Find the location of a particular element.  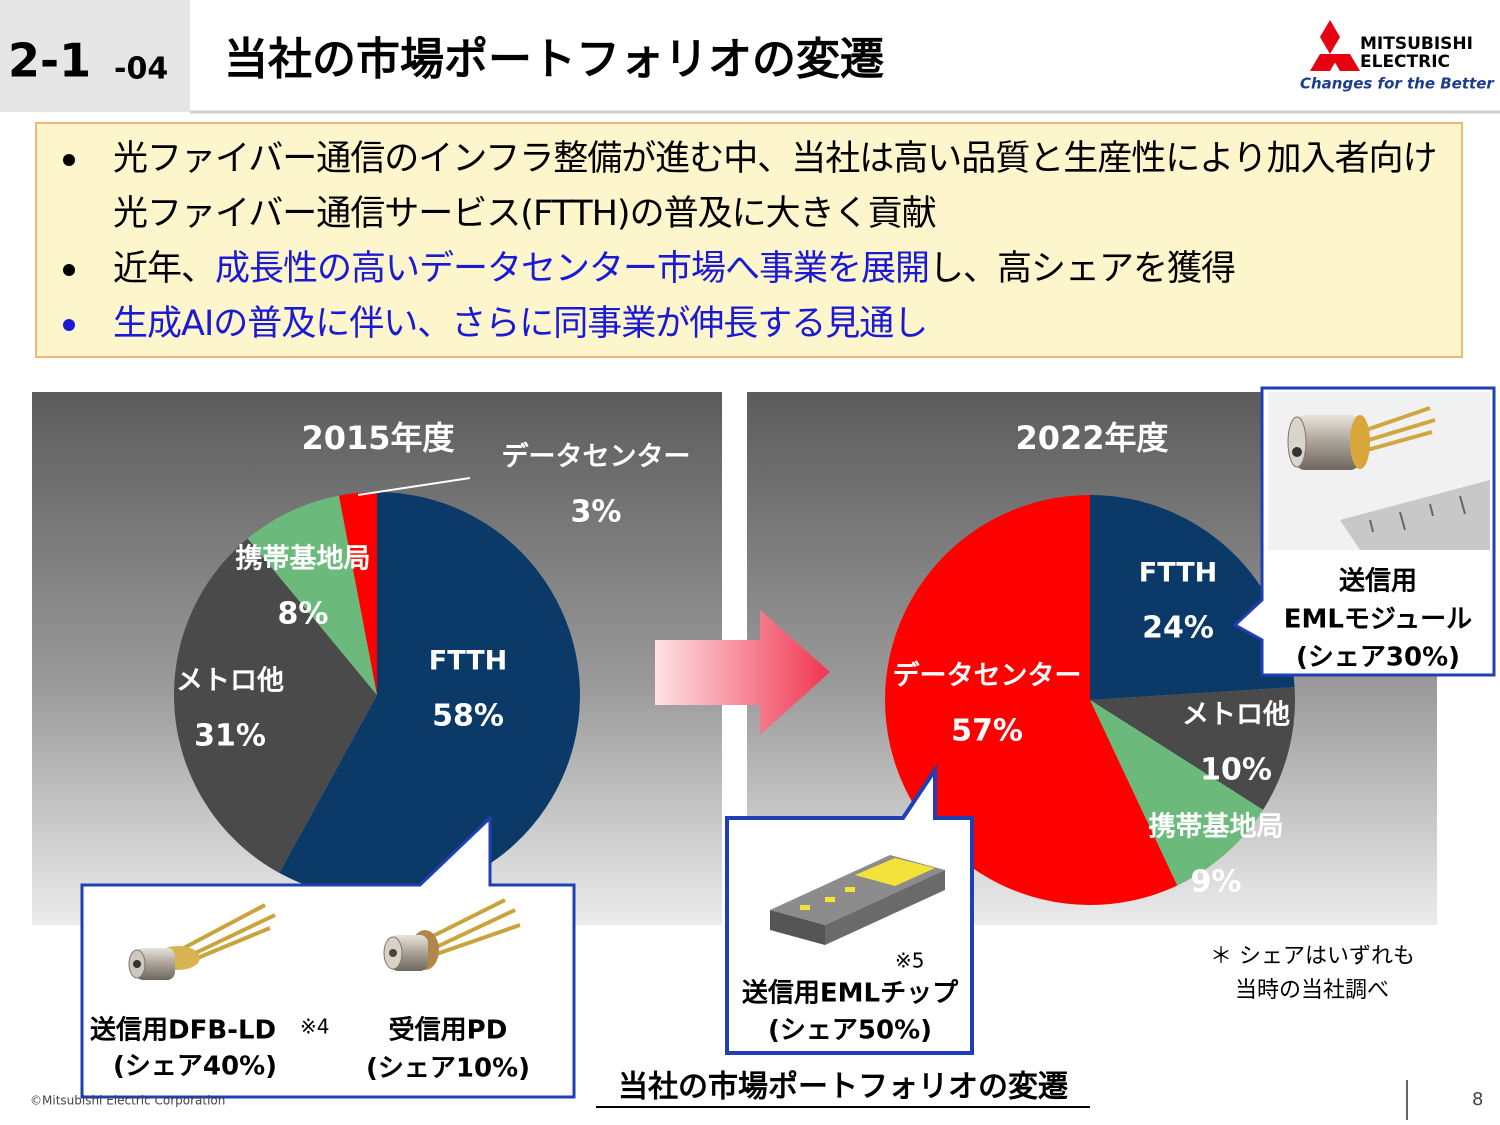

footnote-ref: ※4 is located at coordinates (314, 1027).